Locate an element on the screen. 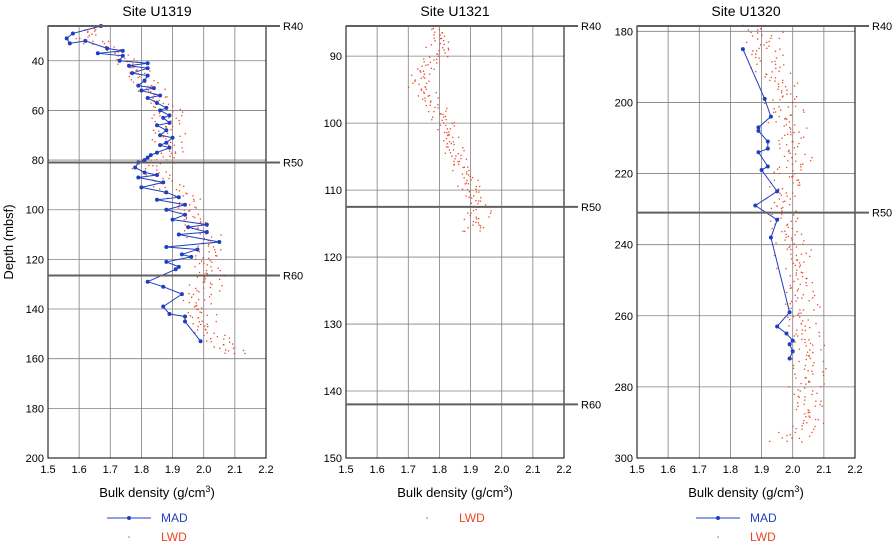 This screenshot has width=895, height=543. legend-mad-marker is located at coordinates (718, 518).